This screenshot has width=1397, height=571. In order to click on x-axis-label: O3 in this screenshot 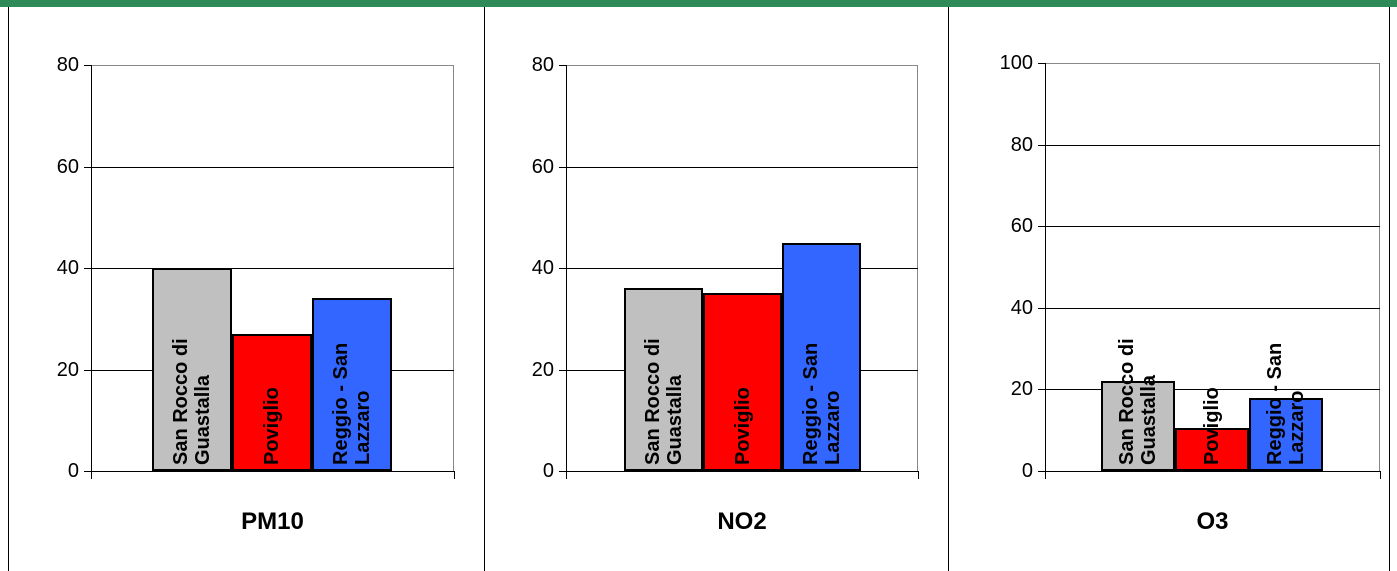, I will do `click(1212, 521)`.